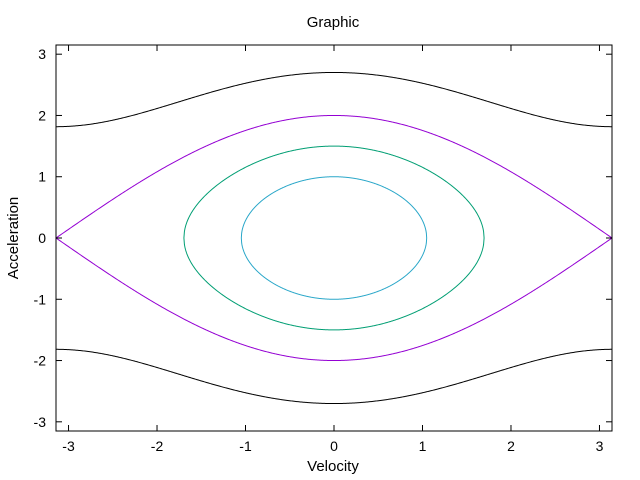 The width and height of the screenshot is (640, 480). Describe the element at coordinates (423, 446) in the screenshot. I see `x-tick-label: 1` at that location.